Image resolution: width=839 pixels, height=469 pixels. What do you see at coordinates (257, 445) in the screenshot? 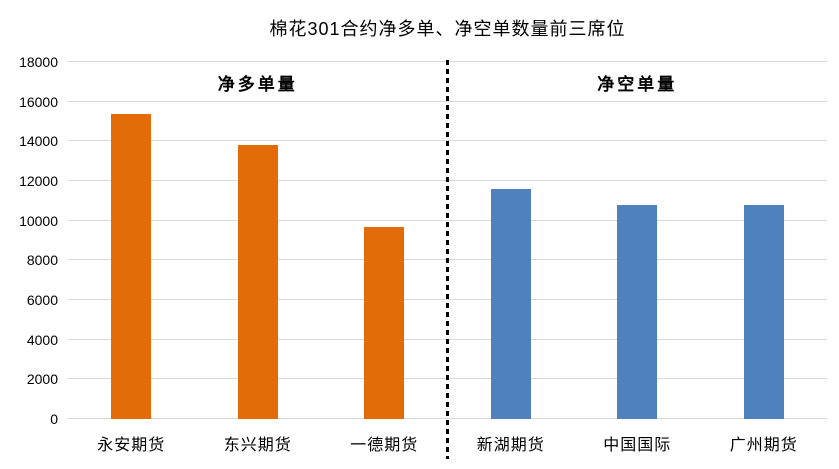
I see `x-category-label-东兴期货: 东兴期货` at bounding box center [257, 445].